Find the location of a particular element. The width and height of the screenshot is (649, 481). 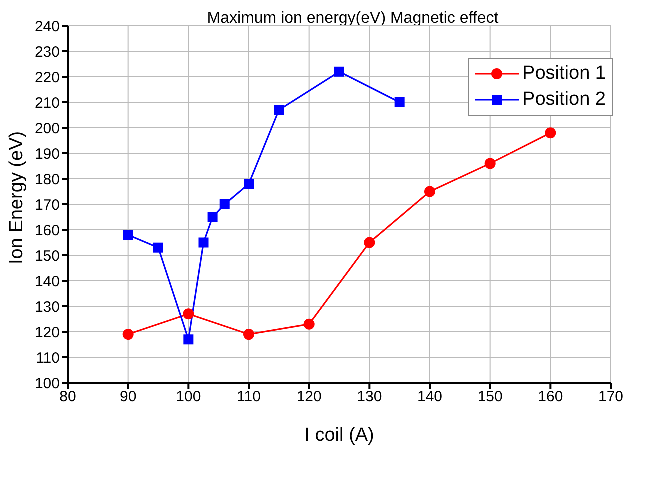

y-tick-label: 220 is located at coordinates (47, 77).